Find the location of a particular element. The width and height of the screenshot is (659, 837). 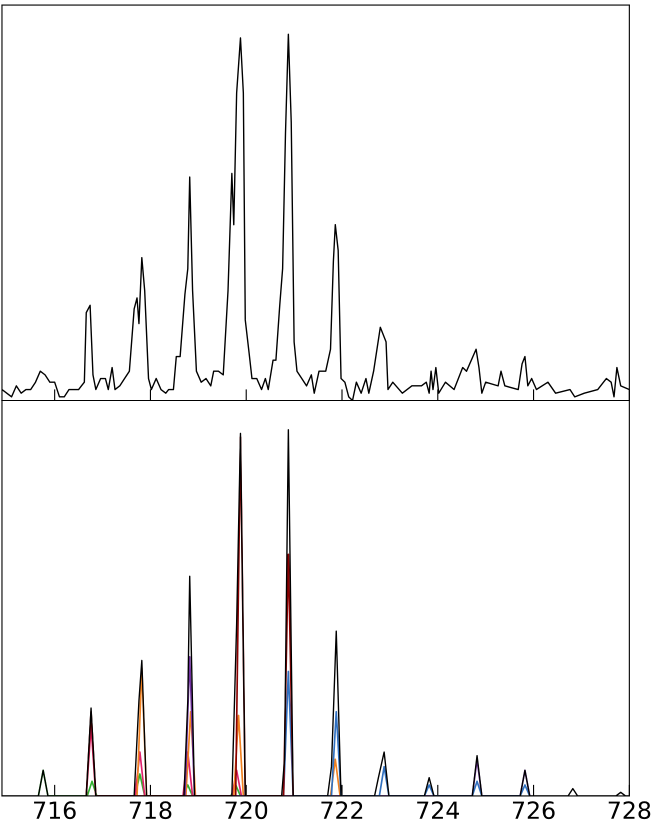

x-tick-label: 726 is located at coordinates (533, 810).